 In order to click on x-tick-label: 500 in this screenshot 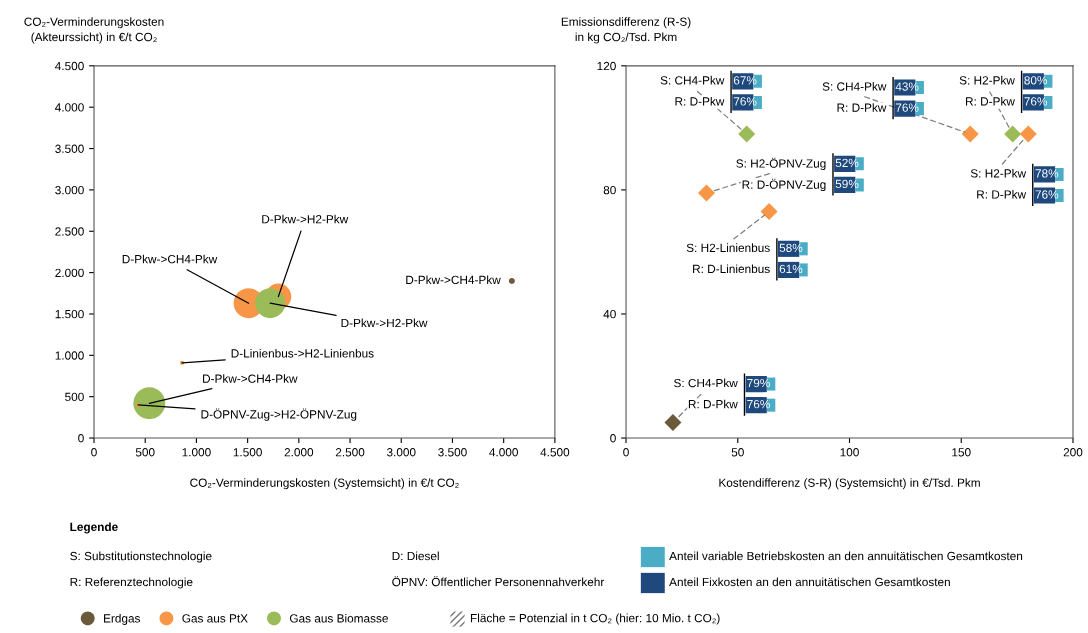, I will do `click(145, 452)`.